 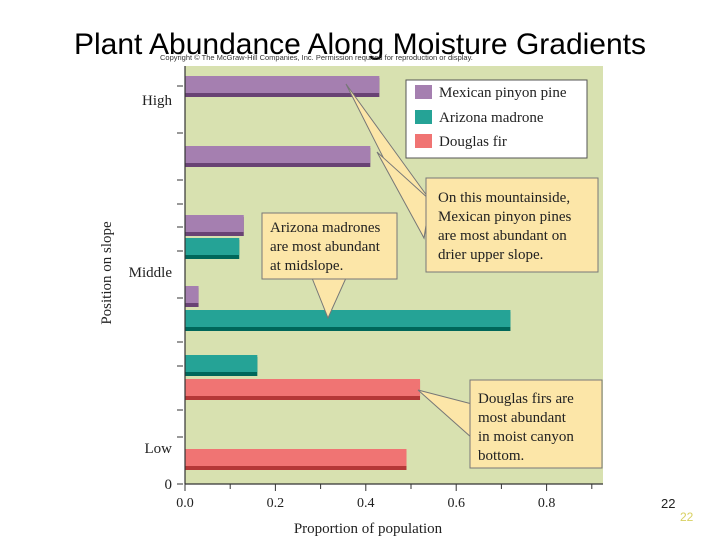 I want to click on legend-label: Douglas fir, so click(x=473, y=142).